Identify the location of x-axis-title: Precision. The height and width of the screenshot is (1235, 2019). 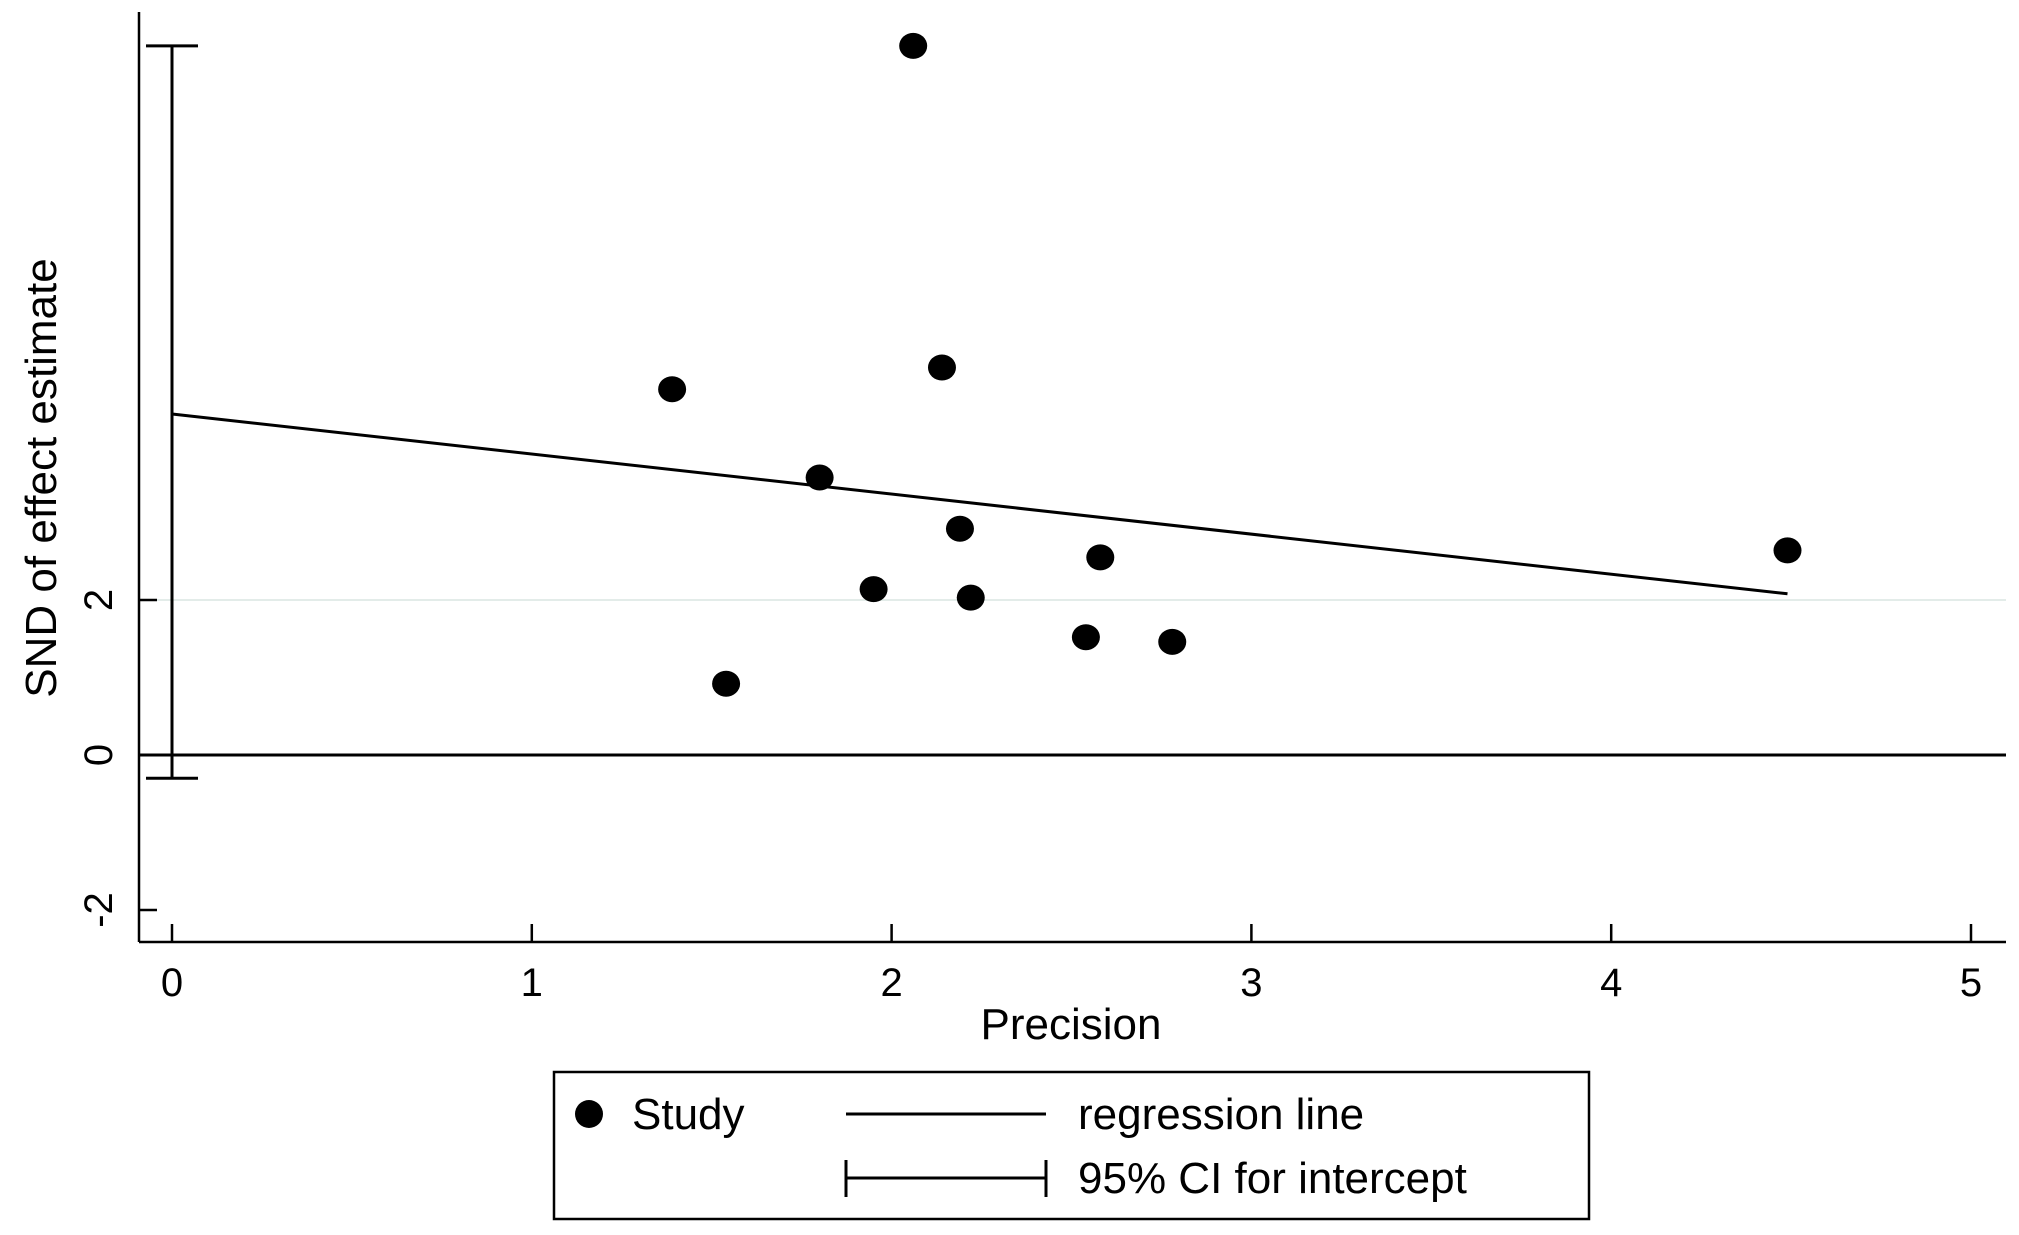
(1071, 1024).